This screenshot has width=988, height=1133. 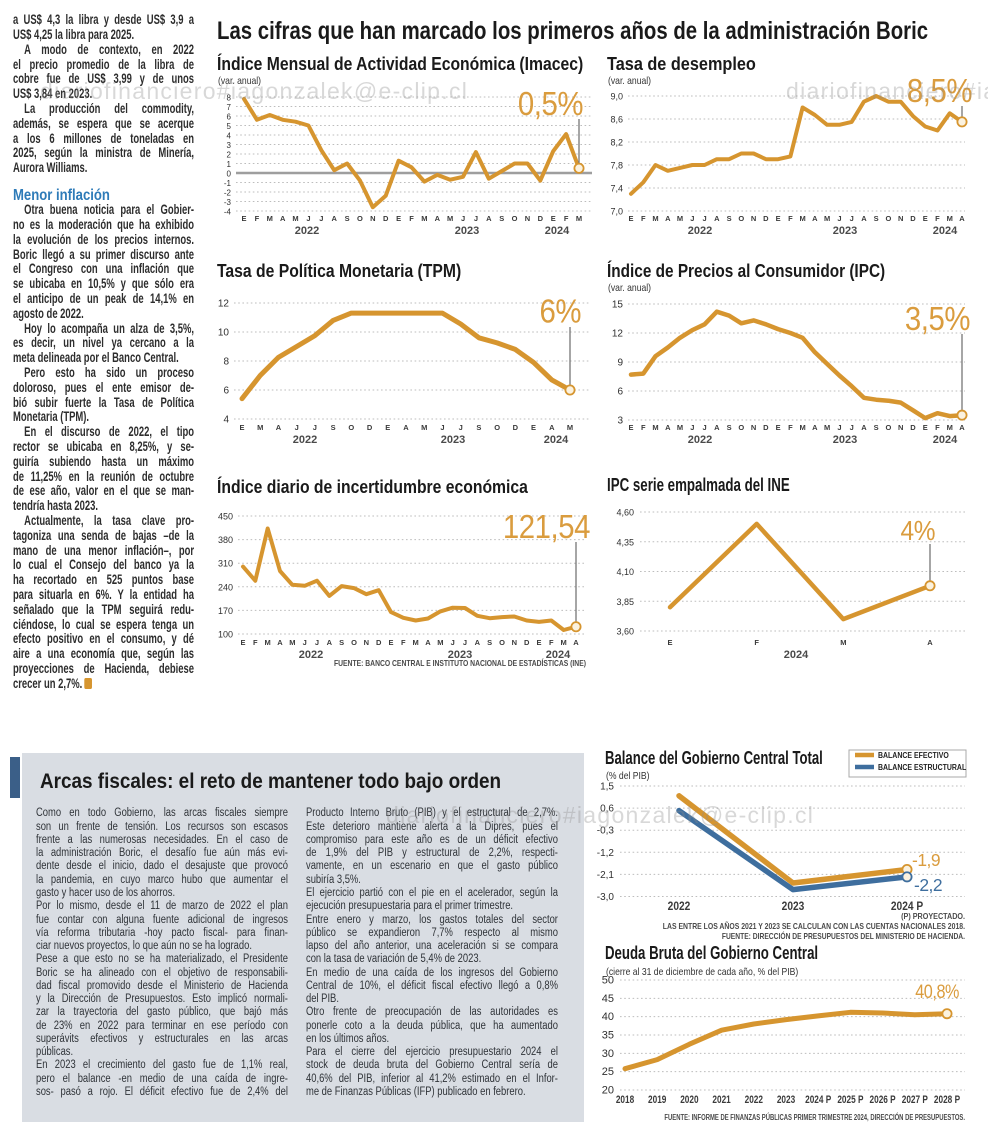 I want to click on article-line: crecer un 2,7%., so click(x=103, y=684).